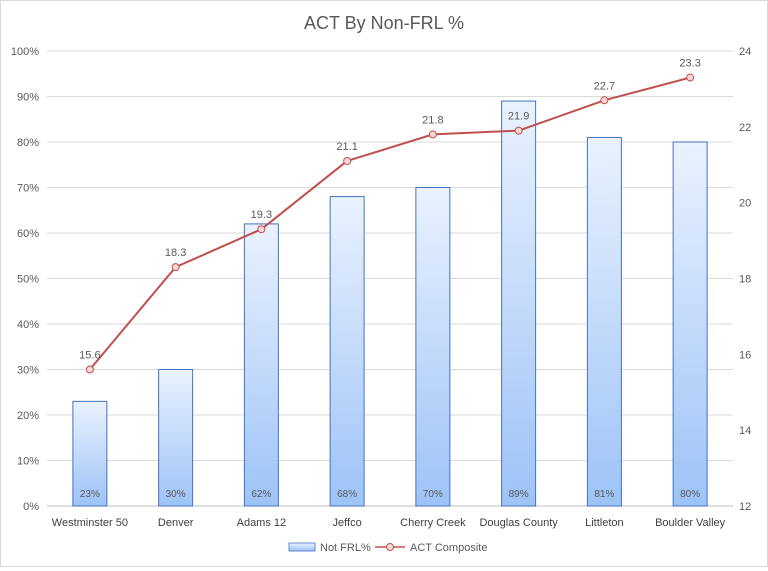 This screenshot has height=571, width=768. I want to click on line-data-label: 18.3, so click(175, 253).